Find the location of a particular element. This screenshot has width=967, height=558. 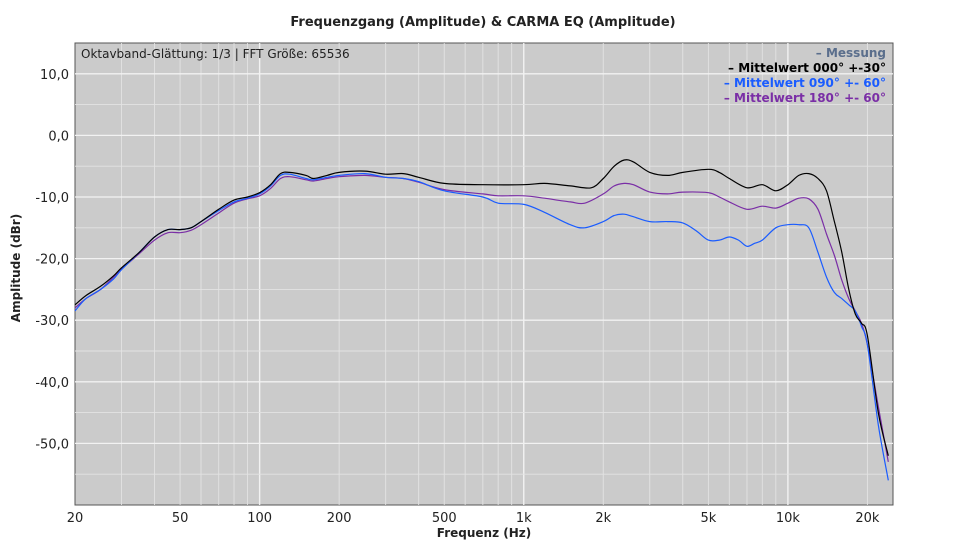

y-axis-label: Amplitude (dBr) is located at coordinates (16, 268).